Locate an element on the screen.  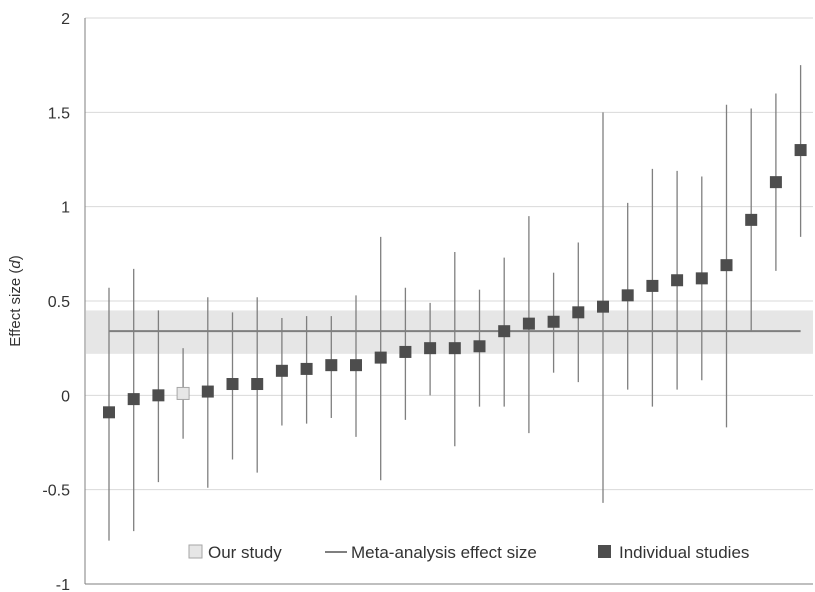
y-tick-label: 1.5 is located at coordinates (59, 113).